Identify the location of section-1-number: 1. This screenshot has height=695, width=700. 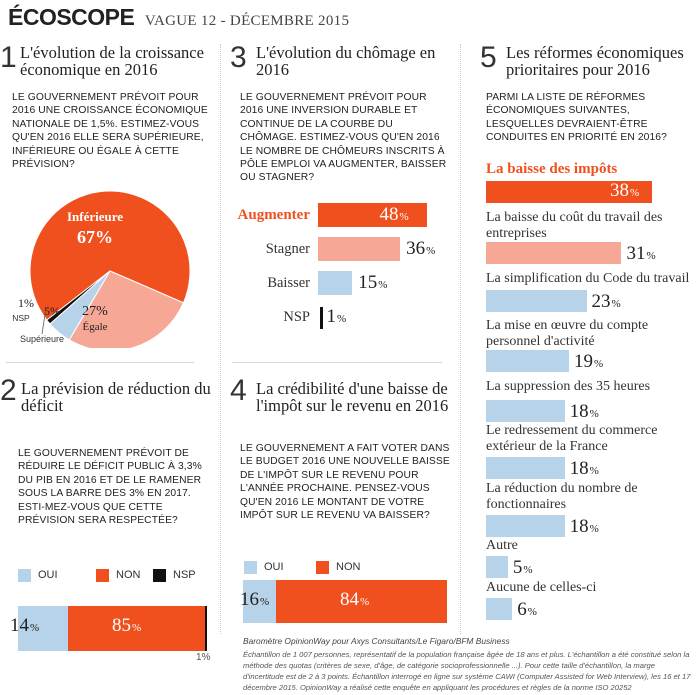
(8, 57).